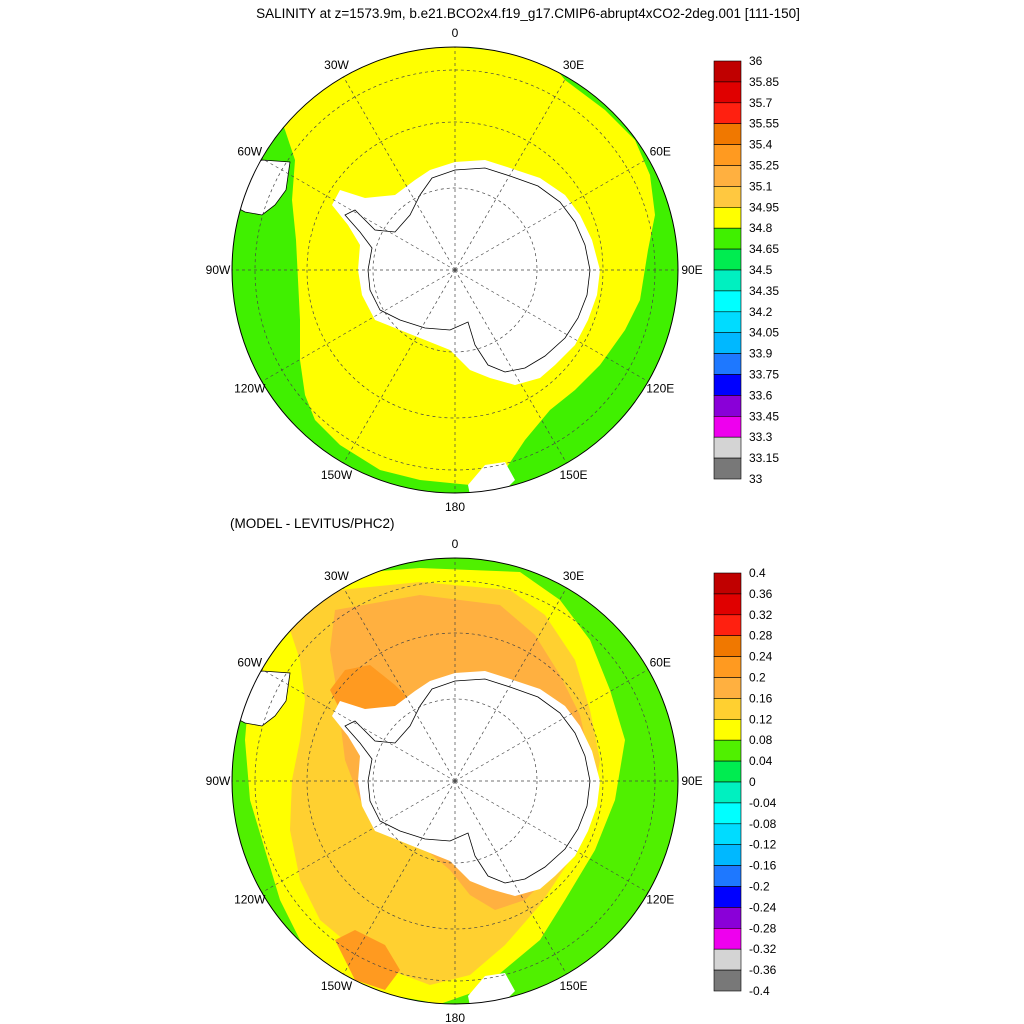 Image resolution: width=1024 pixels, height=1024 pixels. Describe the element at coordinates (759, 887) in the screenshot. I see `colorbar-label: -0.2` at that location.